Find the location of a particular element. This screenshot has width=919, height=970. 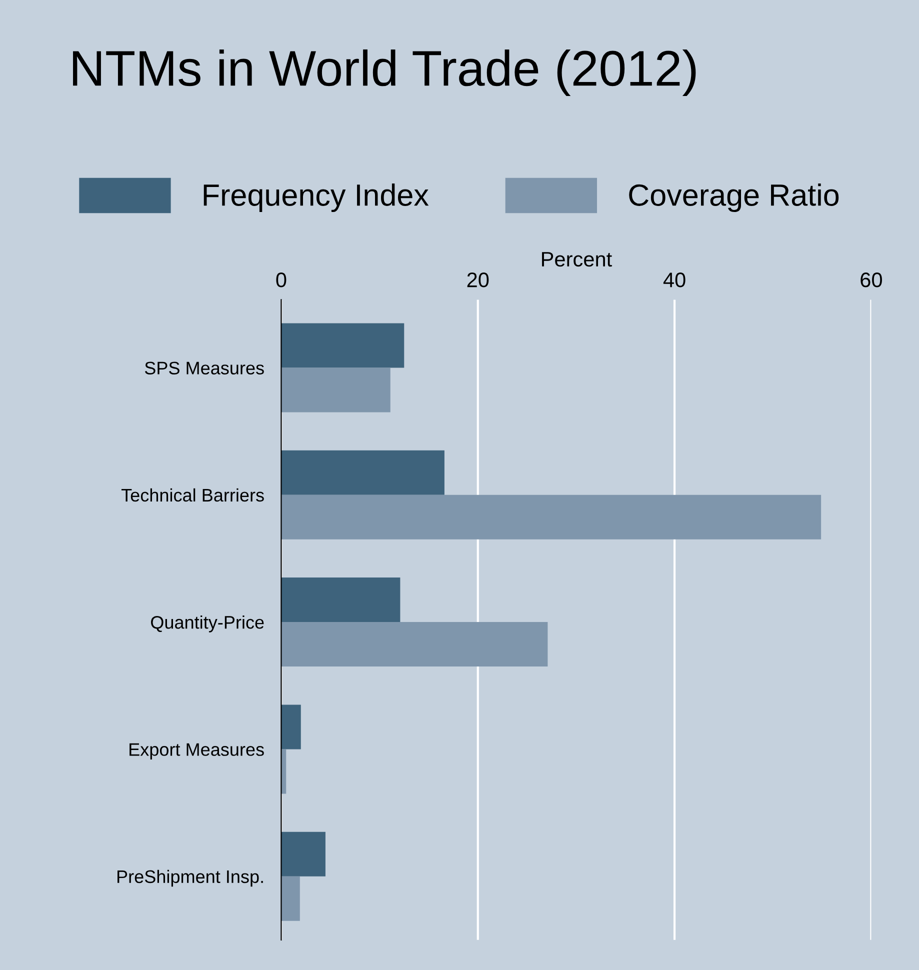

y-tick-label: Export Measures is located at coordinates (197, 751).